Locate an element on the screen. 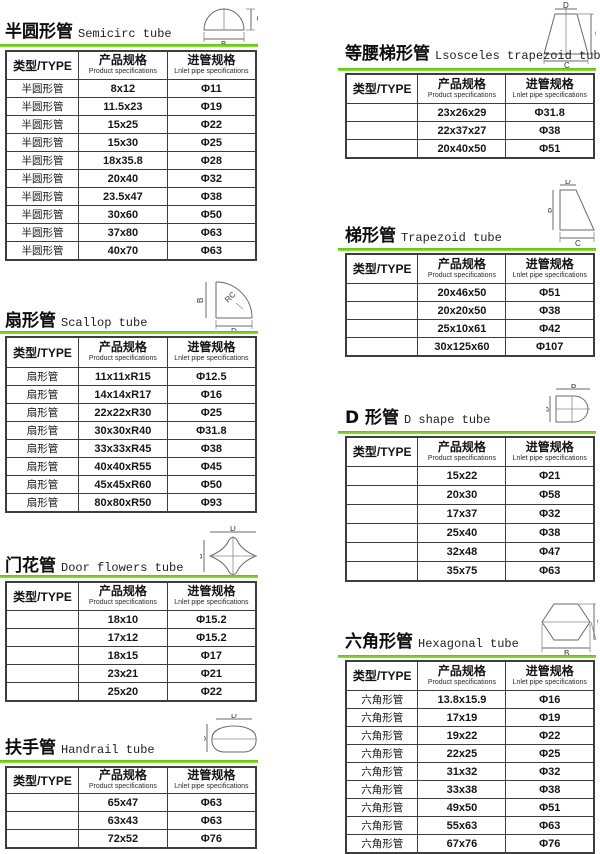  cell-spec: 33x33xR45 is located at coordinates (123, 448).